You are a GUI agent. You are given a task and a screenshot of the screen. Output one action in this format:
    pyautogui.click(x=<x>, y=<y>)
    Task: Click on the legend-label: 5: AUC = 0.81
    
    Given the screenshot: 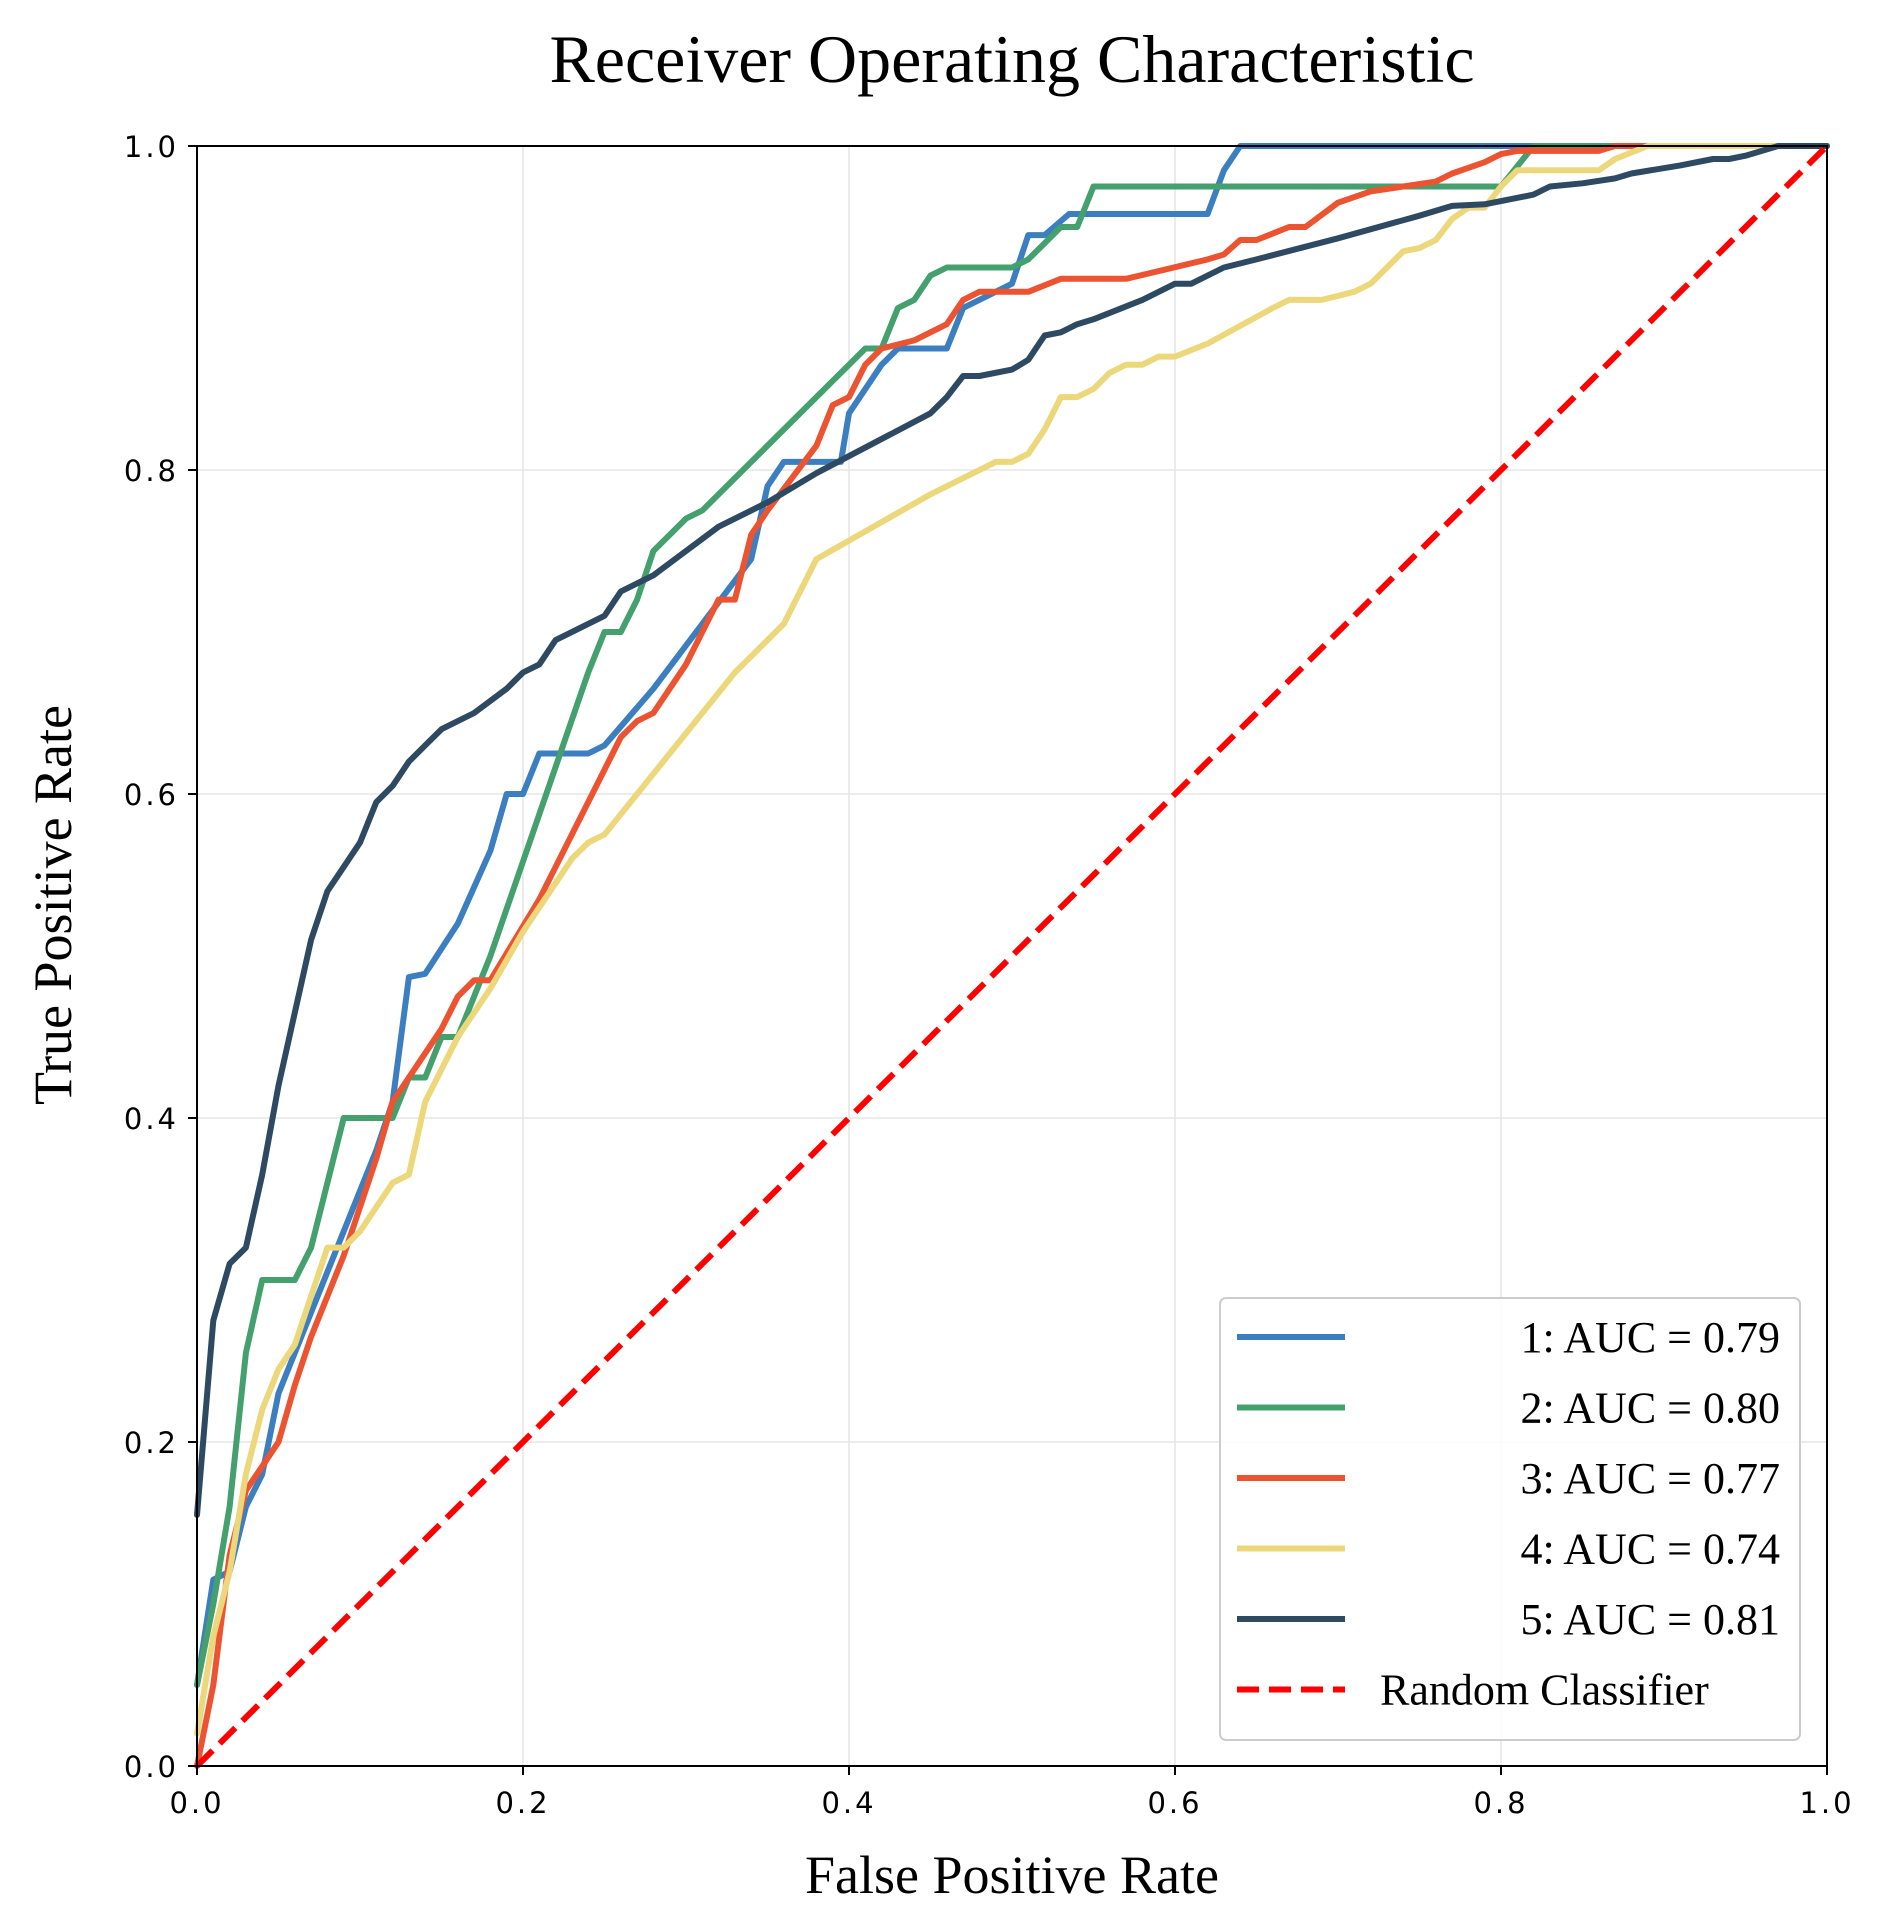 What is the action you would take?
    pyautogui.click(x=1650, y=1619)
    